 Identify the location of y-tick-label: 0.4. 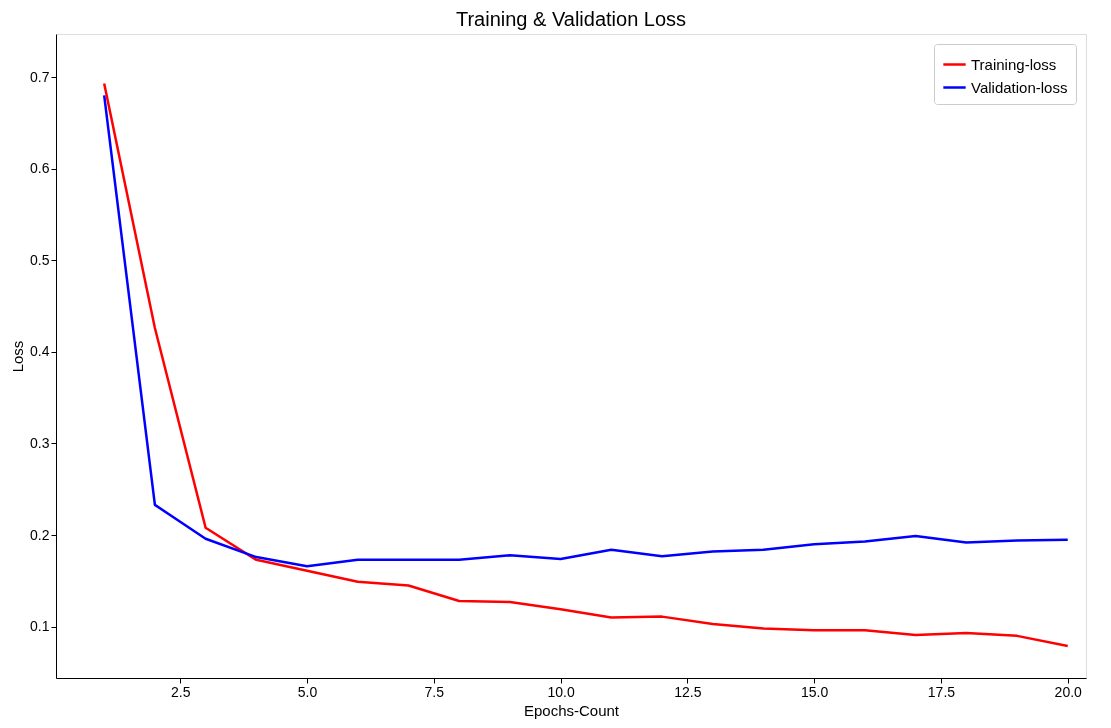
(40, 351).